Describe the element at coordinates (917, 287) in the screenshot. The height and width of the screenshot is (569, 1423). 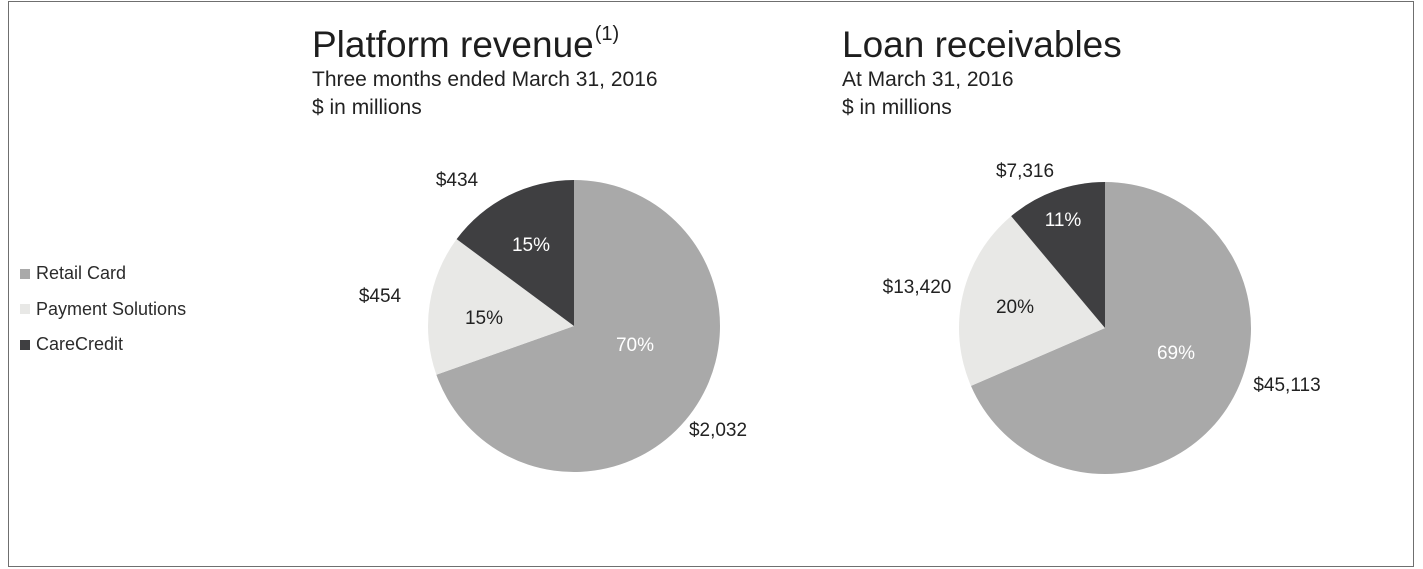
I see `pie-value-label: $13,420` at that location.